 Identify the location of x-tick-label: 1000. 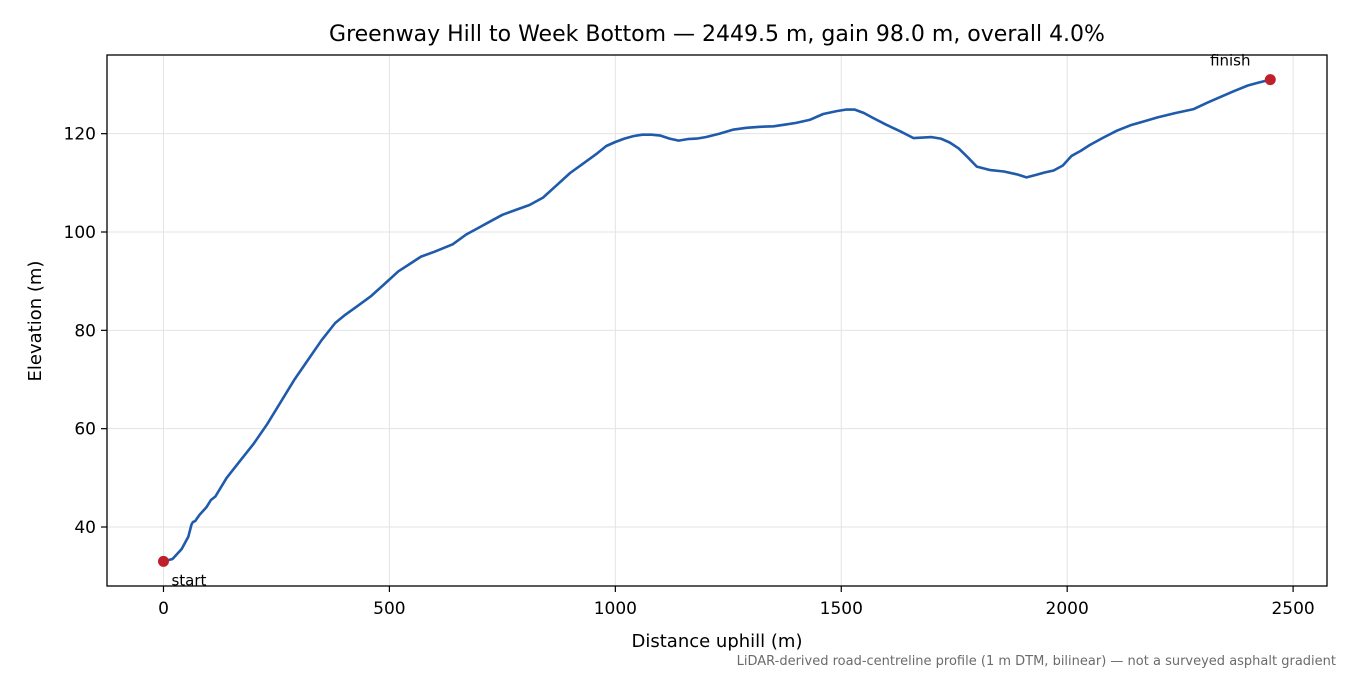
(615, 609).